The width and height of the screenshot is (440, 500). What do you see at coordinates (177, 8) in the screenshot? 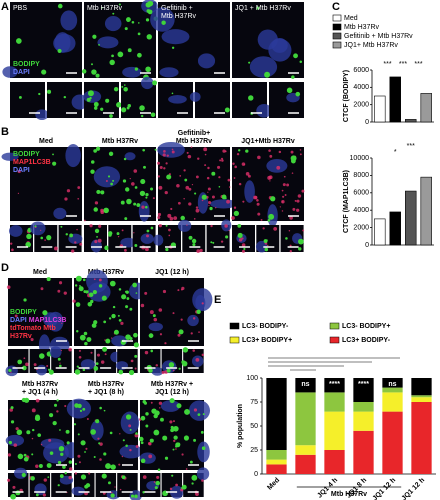
I see `column-label: Gefitinib +` at bounding box center [177, 8].